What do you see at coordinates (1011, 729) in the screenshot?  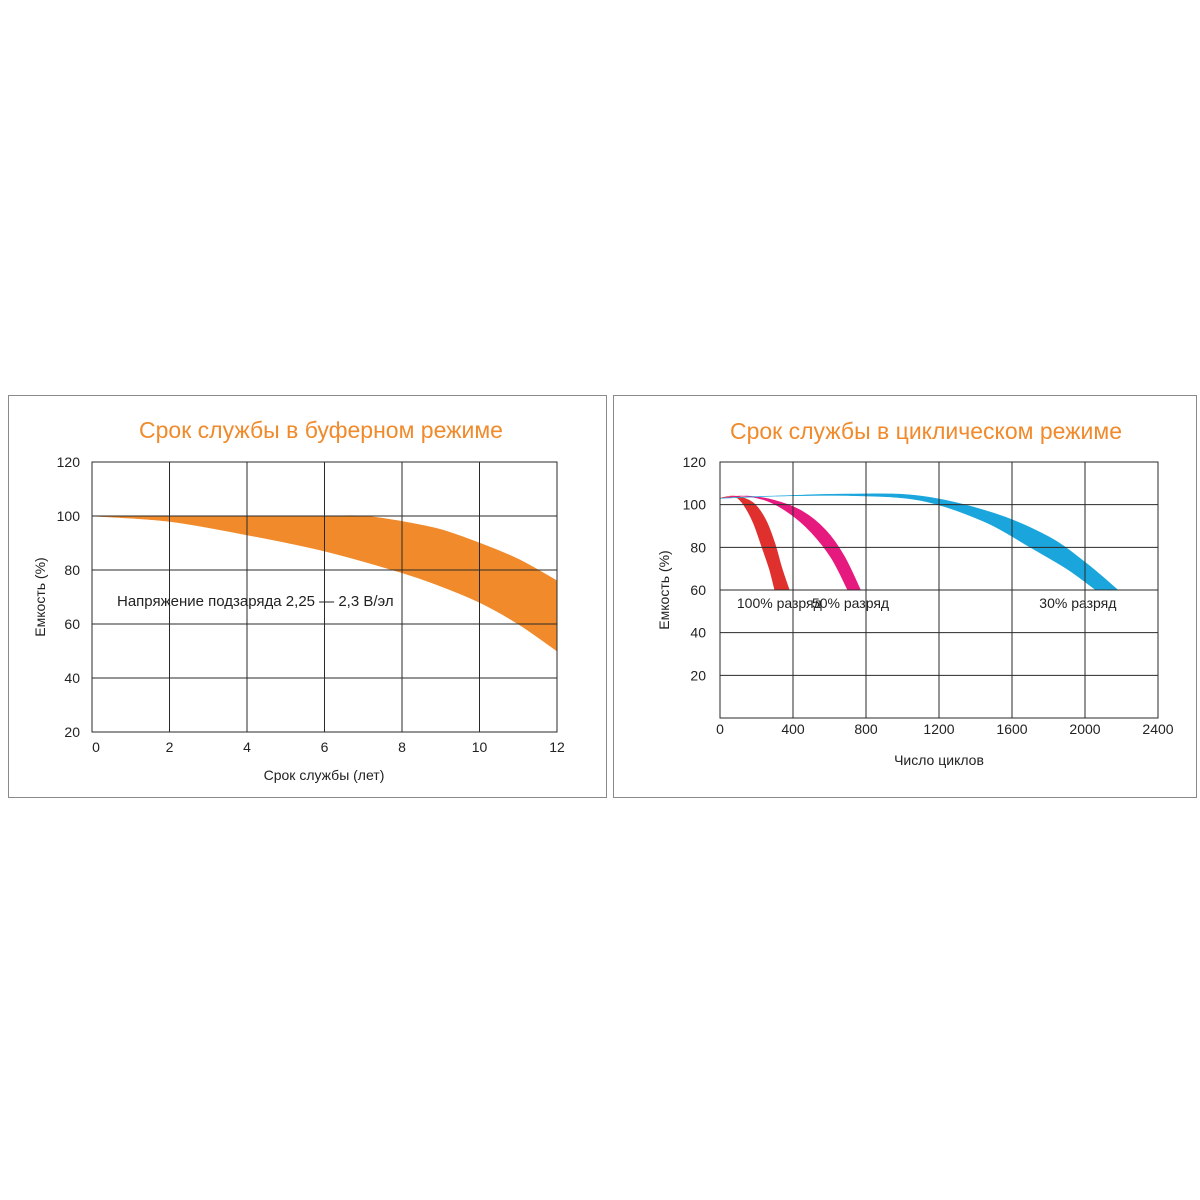 I see `x-tick-label: 1600` at bounding box center [1011, 729].